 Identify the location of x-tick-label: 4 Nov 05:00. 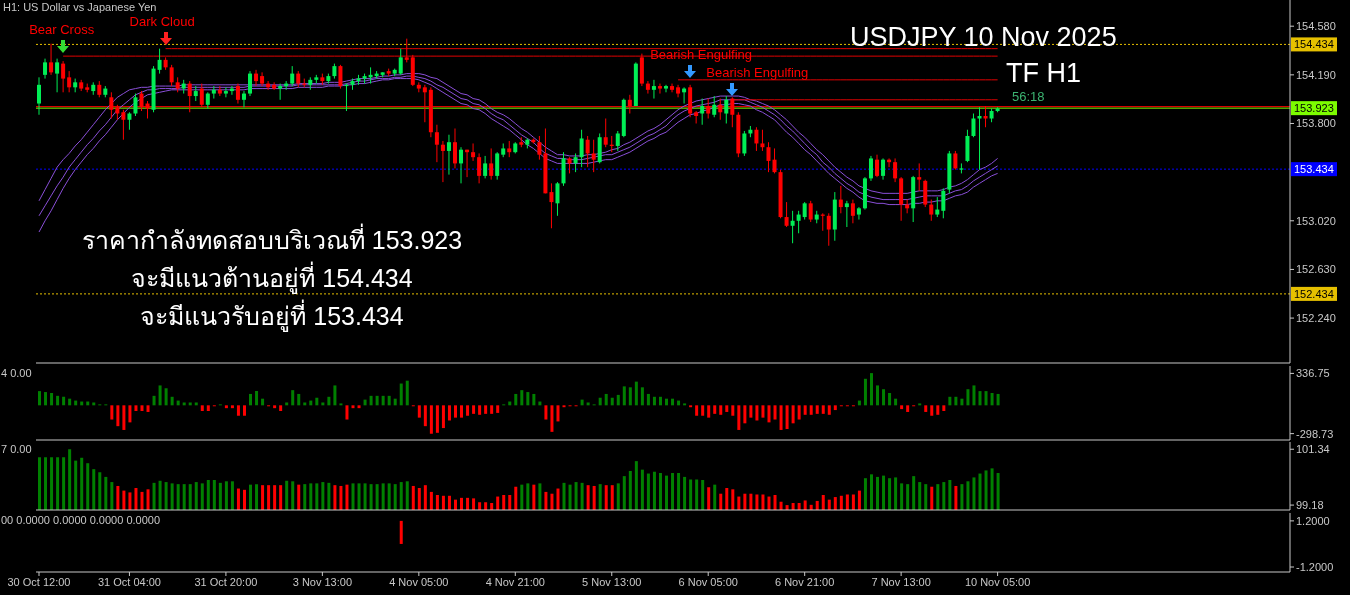
(419, 581).